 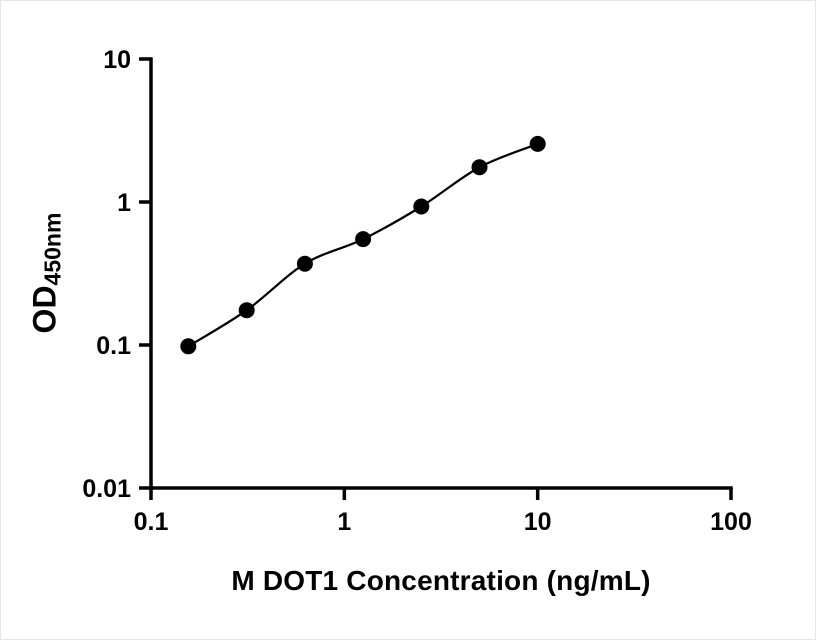 I want to click on x-tick-label: 0.1, so click(x=151, y=522).